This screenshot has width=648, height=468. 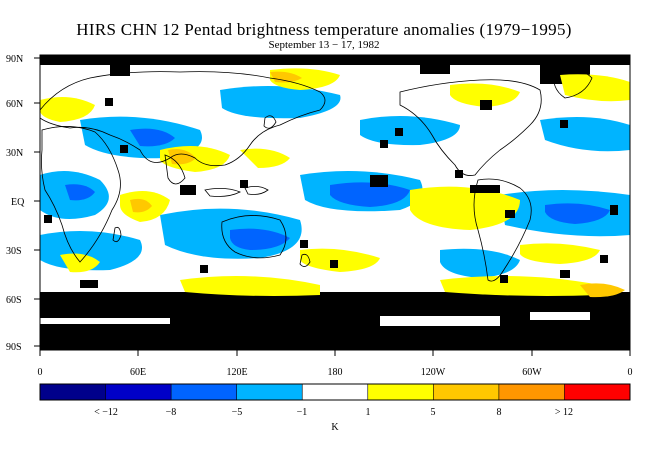 What do you see at coordinates (564, 412) in the screenshot?
I see `colorbar-label-8: > 12` at bounding box center [564, 412].